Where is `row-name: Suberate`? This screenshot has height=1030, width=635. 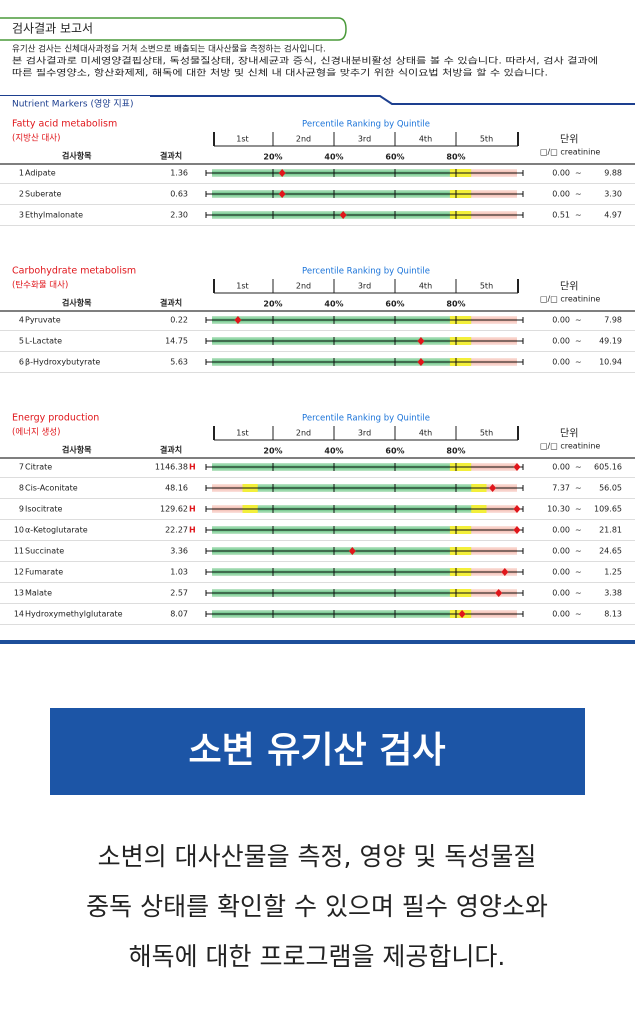
row-name: Suberate is located at coordinates (43, 194).